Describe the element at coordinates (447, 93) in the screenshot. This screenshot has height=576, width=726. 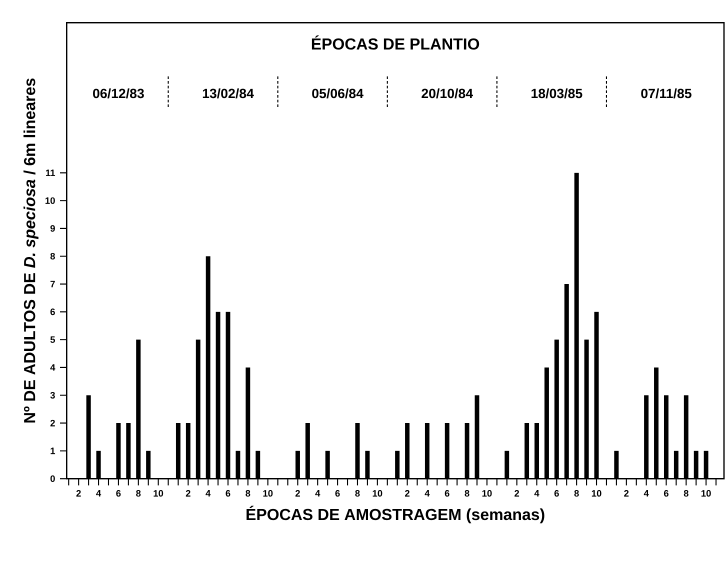
I see `annotation: 20/10/84` at that location.